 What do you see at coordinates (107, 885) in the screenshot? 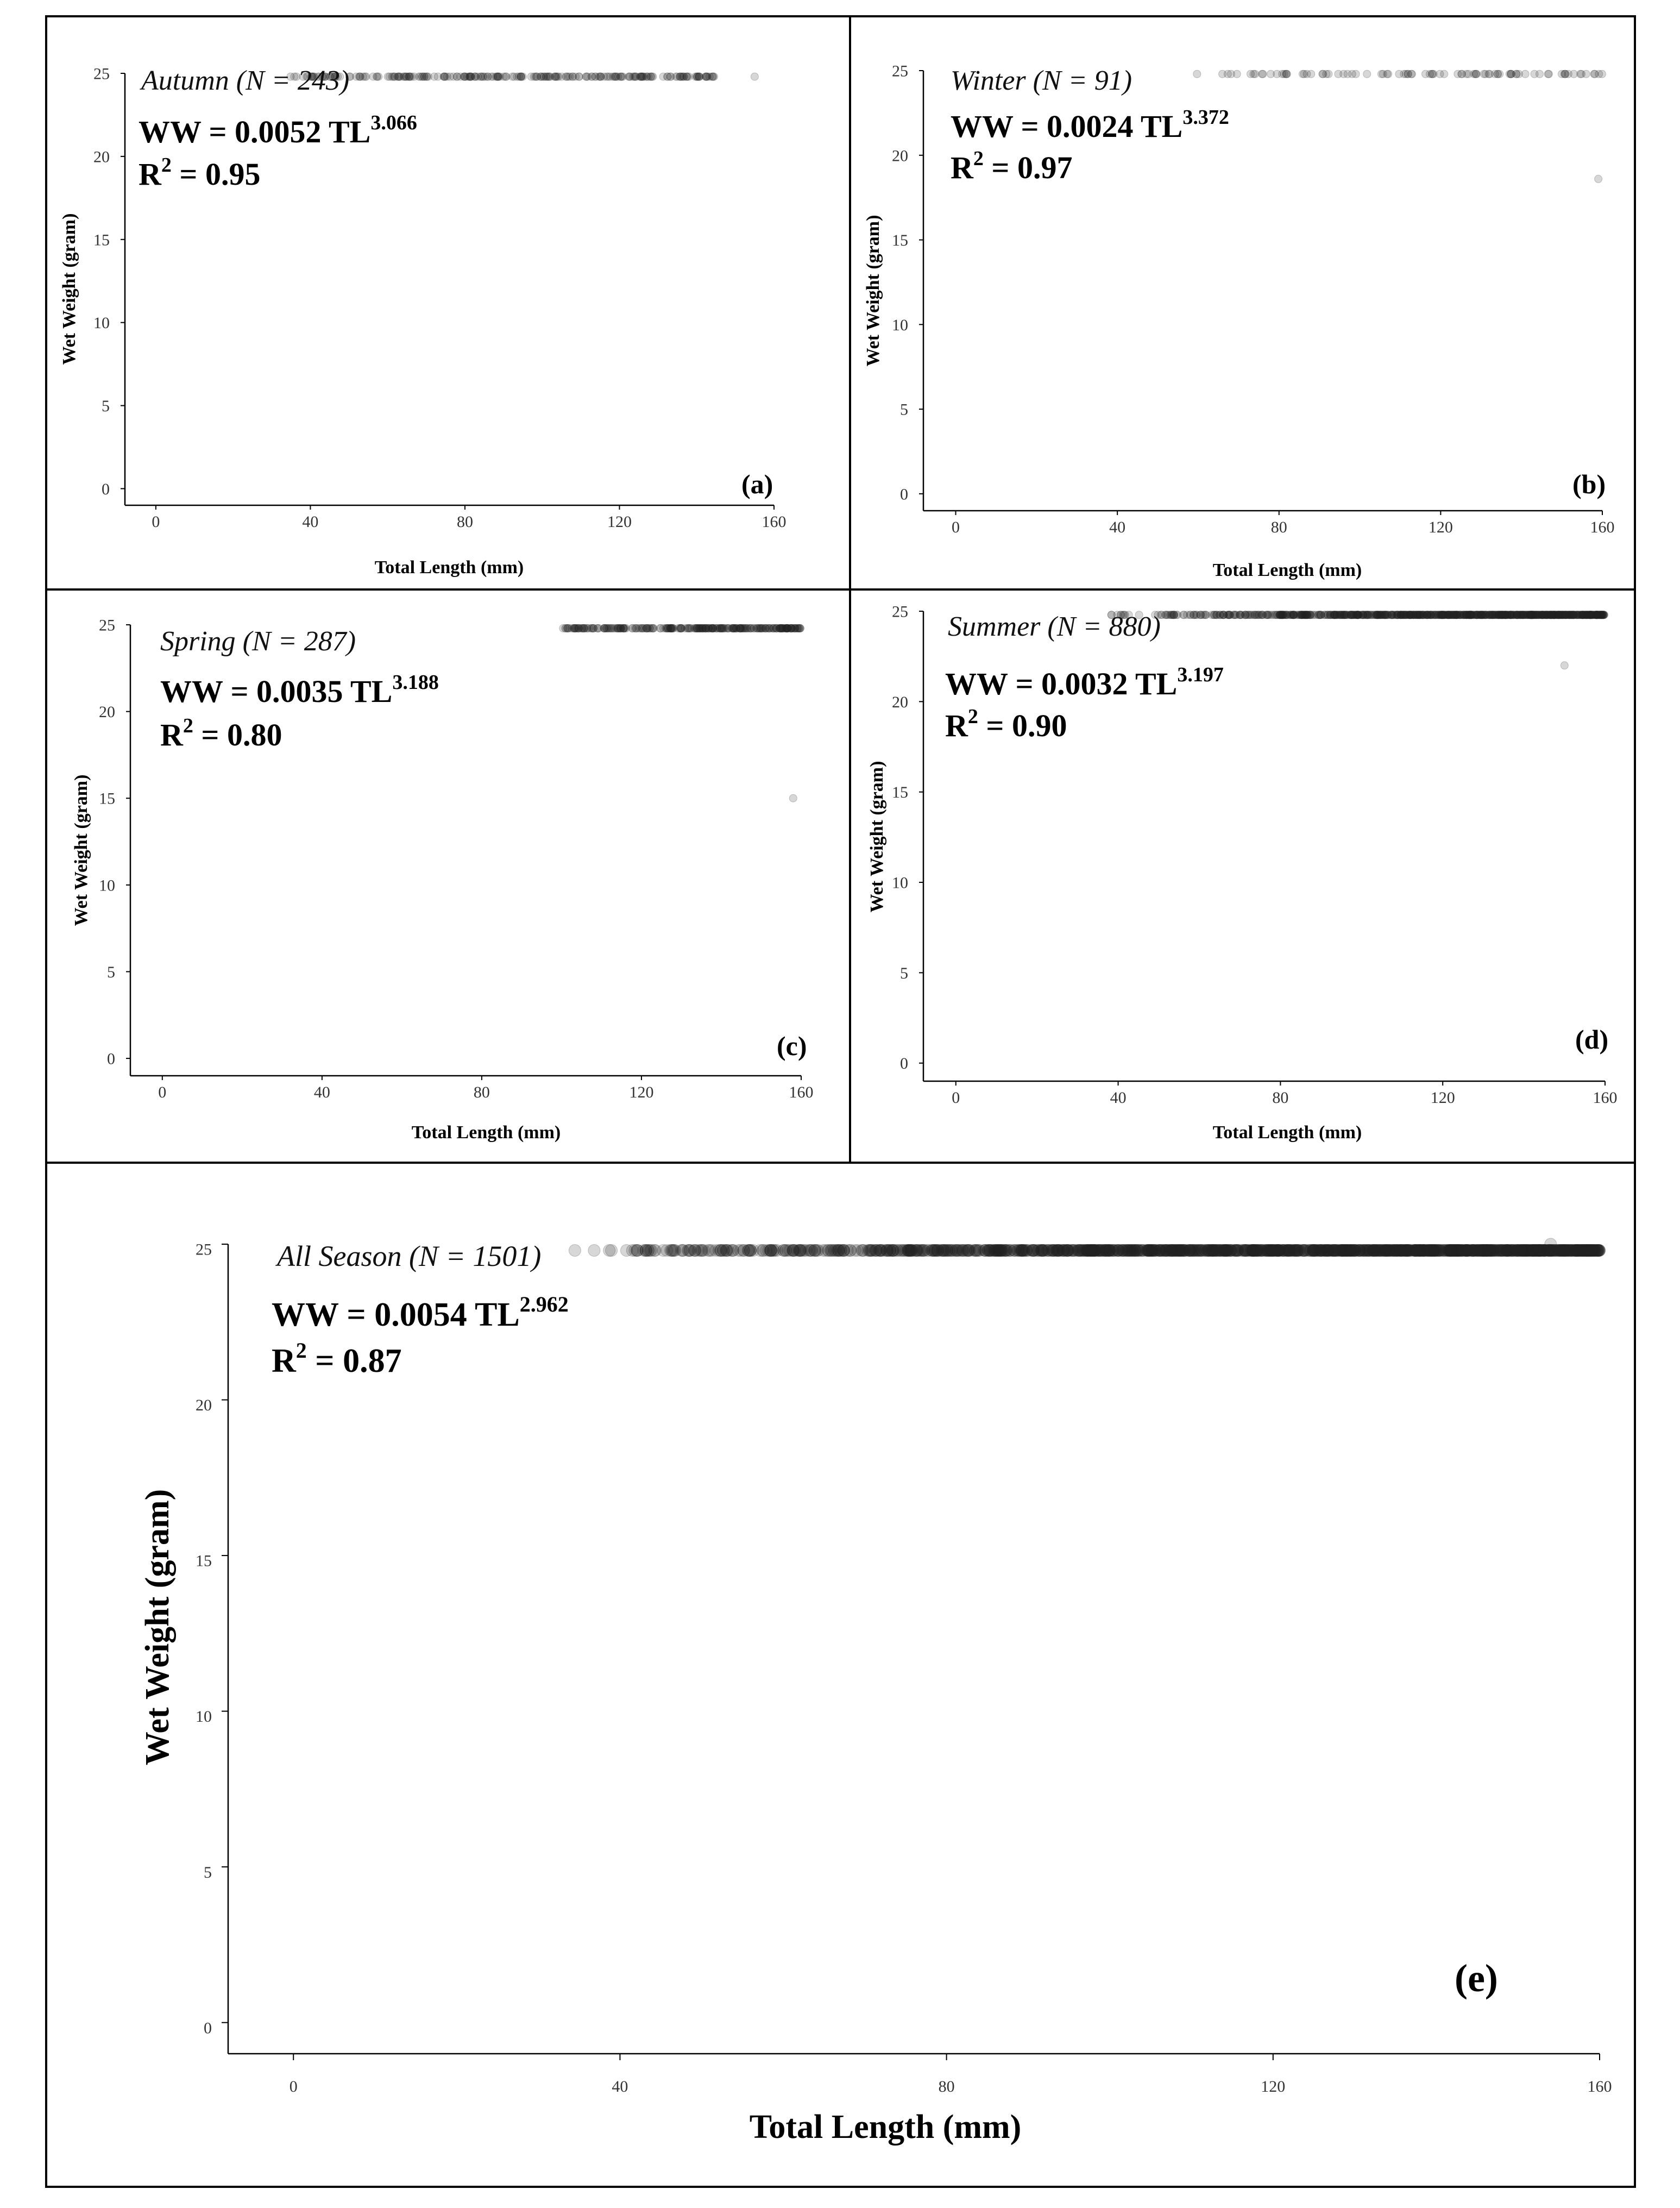
I see `y-tick-label: 10` at bounding box center [107, 885].